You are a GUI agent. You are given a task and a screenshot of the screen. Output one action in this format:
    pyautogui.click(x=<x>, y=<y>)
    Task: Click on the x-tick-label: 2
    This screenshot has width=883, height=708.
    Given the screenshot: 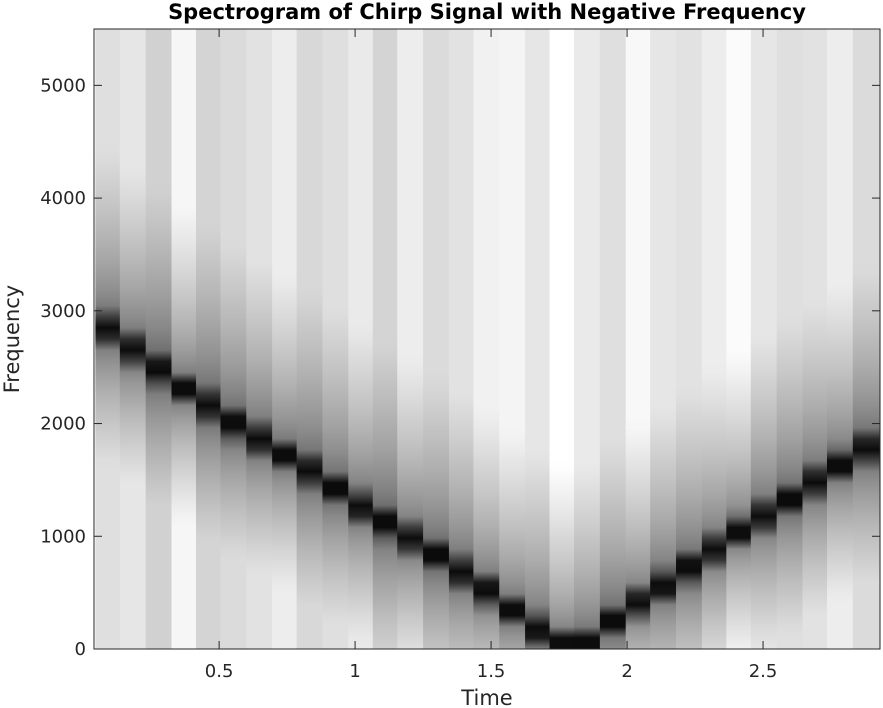 What is the action you would take?
    pyautogui.click(x=626, y=671)
    